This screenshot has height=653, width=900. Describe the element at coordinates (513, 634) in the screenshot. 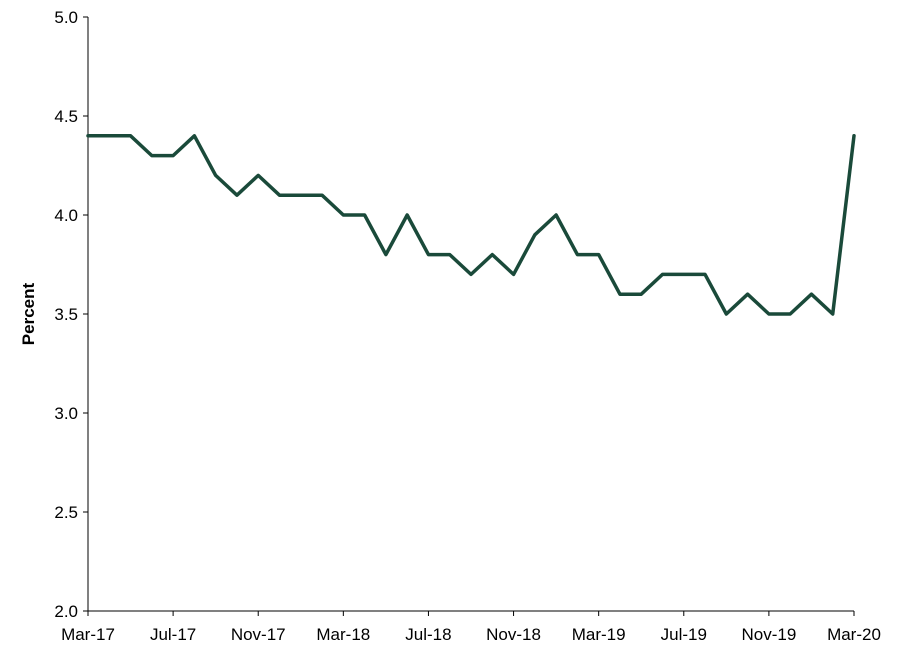

I see `x-tick-label: Nov-18` at that location.